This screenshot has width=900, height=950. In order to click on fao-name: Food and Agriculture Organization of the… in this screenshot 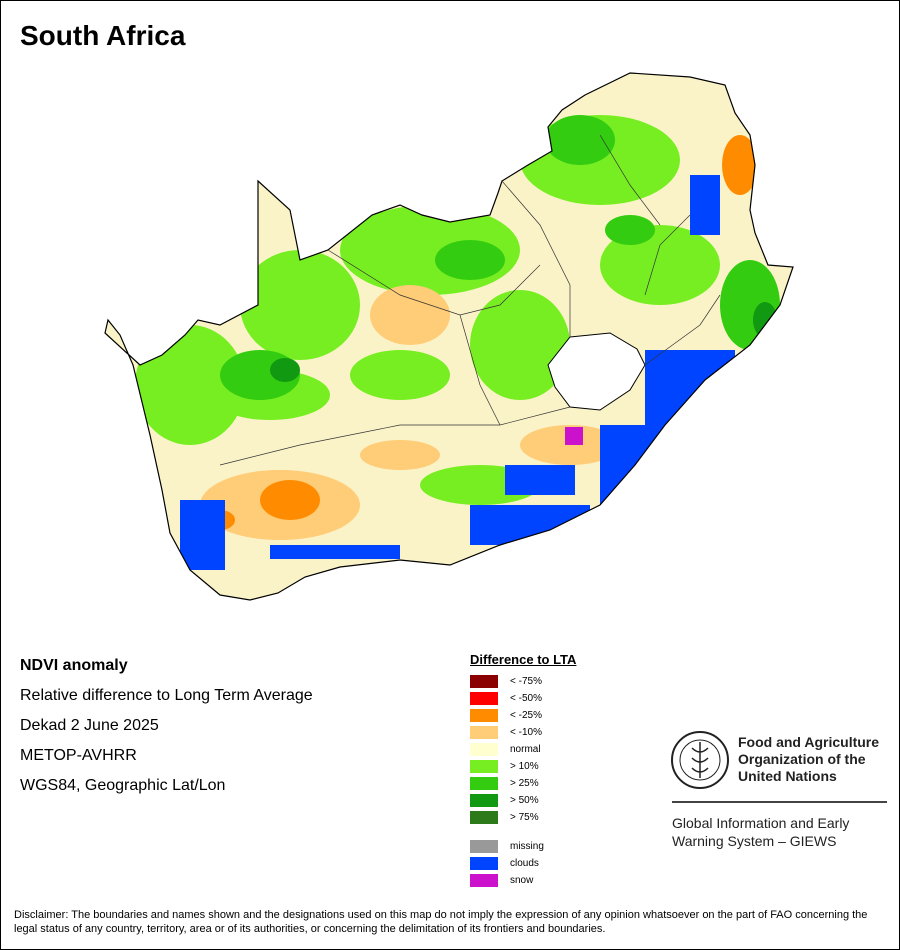, I will do `click(808, 759)`.